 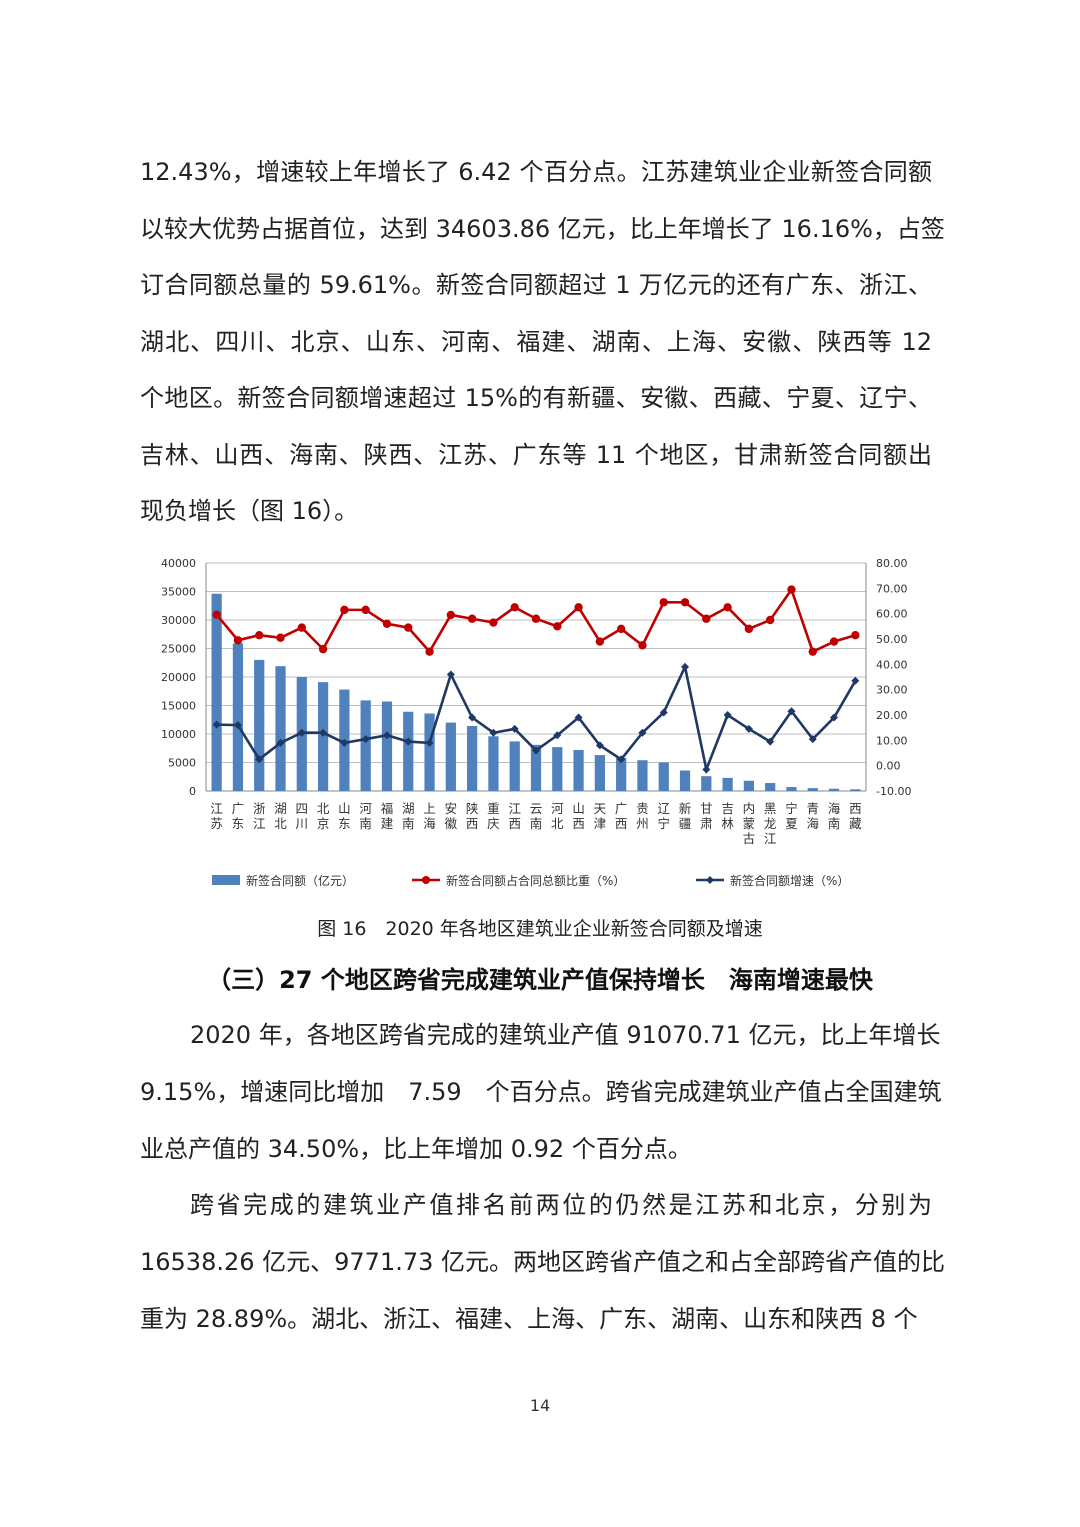 What do you see at coordinates (727, 816) in the screenshot?
I see `x-category-label: 吉林` at bounding box center [727, 816].